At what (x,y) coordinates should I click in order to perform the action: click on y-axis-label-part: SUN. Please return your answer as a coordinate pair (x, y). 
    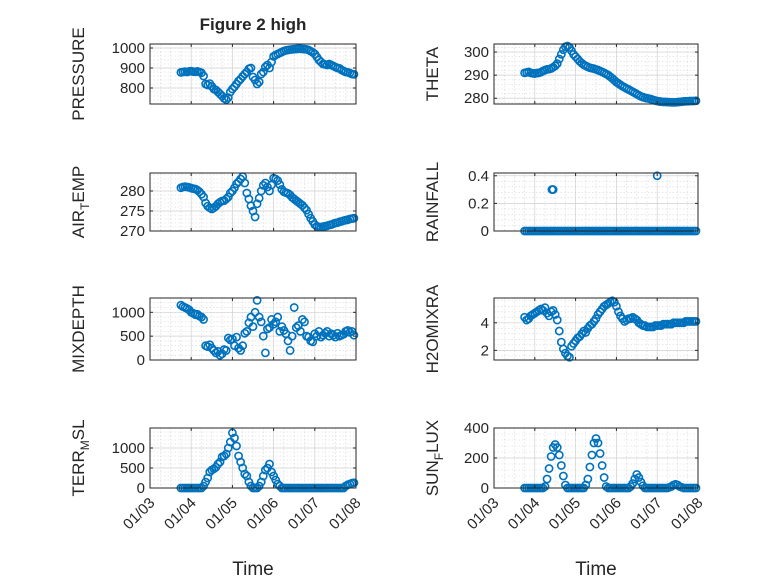
    Looking at the image, I should click on (432, 478).